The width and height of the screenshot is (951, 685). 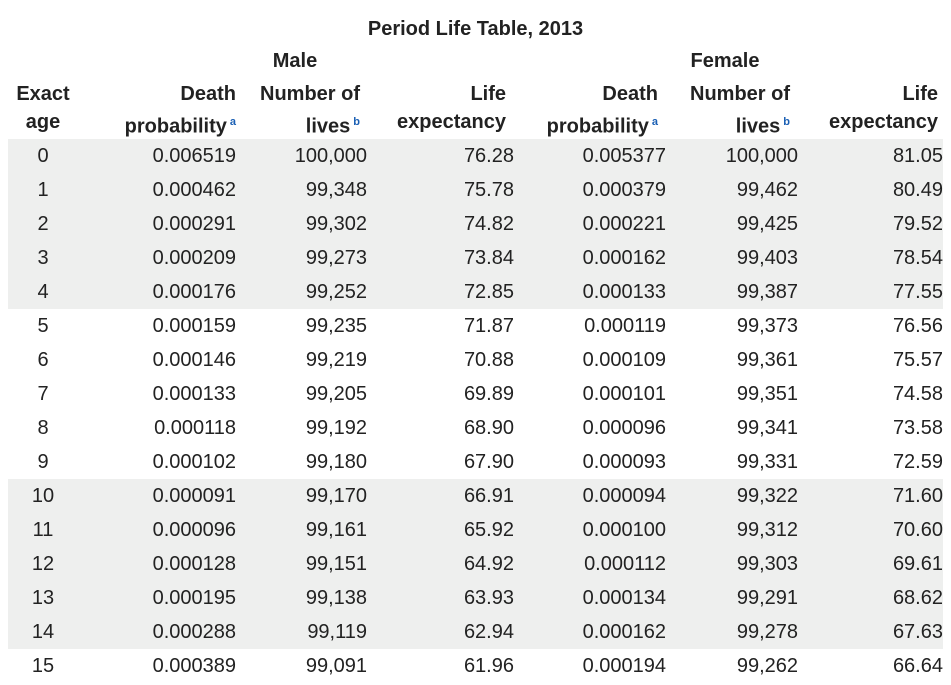 I want to click on table-row: 14 0.000288 99,119 62.94 0.000162 99,278 67.63, so click(x=475, y=632).